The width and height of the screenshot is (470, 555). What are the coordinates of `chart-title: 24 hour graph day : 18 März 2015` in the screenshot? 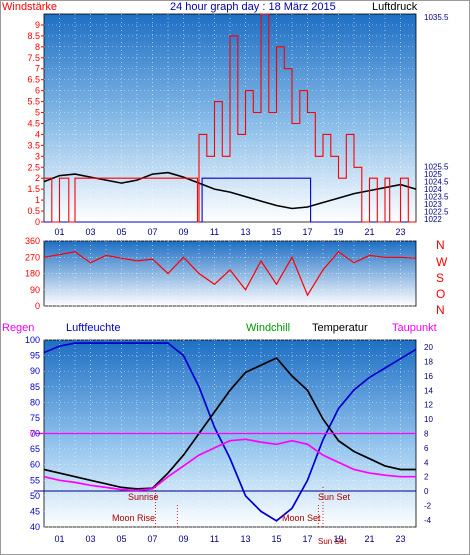 It's located at (253, 7).